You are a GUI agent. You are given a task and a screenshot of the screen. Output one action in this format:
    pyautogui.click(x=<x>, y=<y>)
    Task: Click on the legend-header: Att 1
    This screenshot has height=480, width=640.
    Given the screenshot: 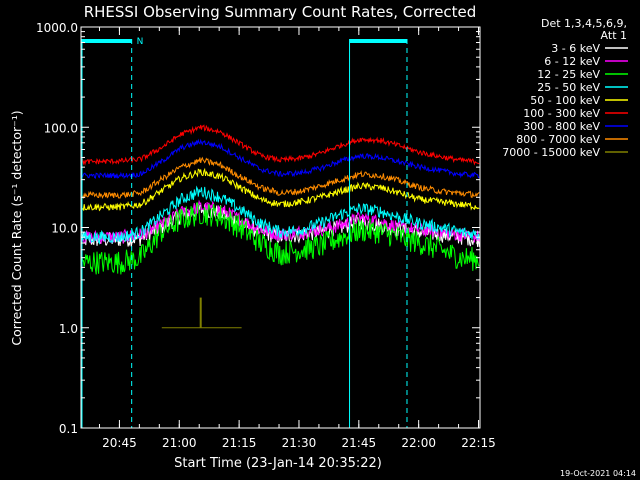 What is the action you would take?
    pyautogui.click(x=614, y=35)
    